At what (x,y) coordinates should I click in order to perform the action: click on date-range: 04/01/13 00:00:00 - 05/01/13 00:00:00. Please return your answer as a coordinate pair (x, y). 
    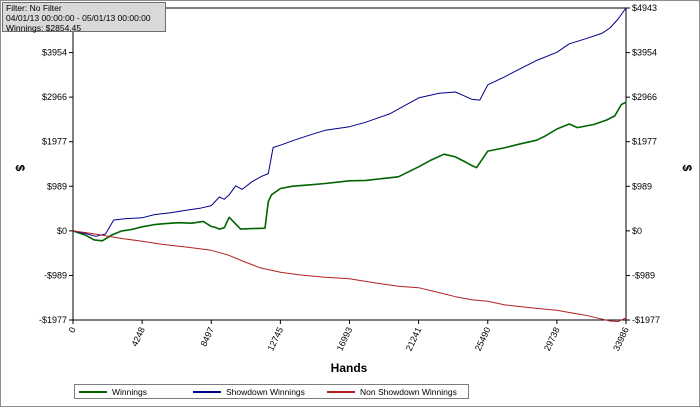
    Looking at the image, I should click on (78, 18).